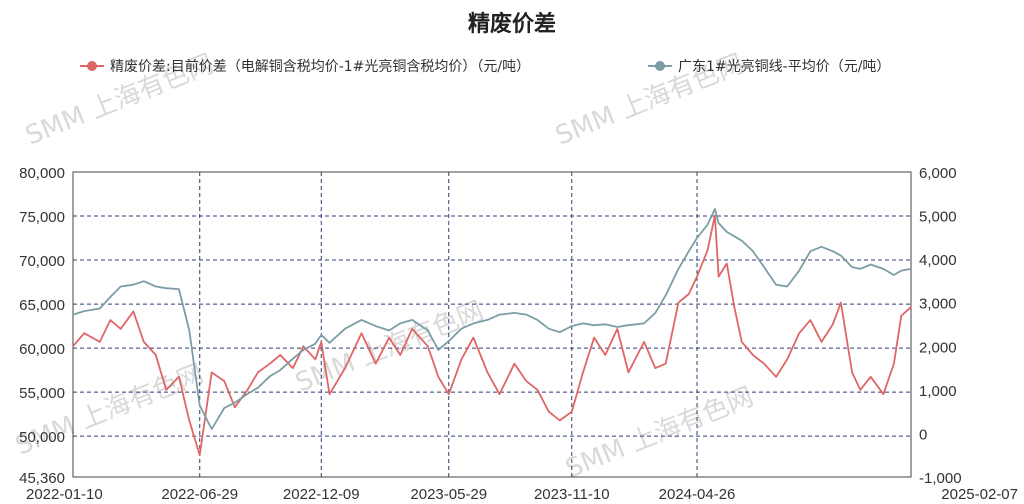  Describe the element at coordinates (940, 326) in the screenshot. I see `right-axis: 6,000 5,000 4,000 3,000 2,000 1,000 0 -1,000` at that location.